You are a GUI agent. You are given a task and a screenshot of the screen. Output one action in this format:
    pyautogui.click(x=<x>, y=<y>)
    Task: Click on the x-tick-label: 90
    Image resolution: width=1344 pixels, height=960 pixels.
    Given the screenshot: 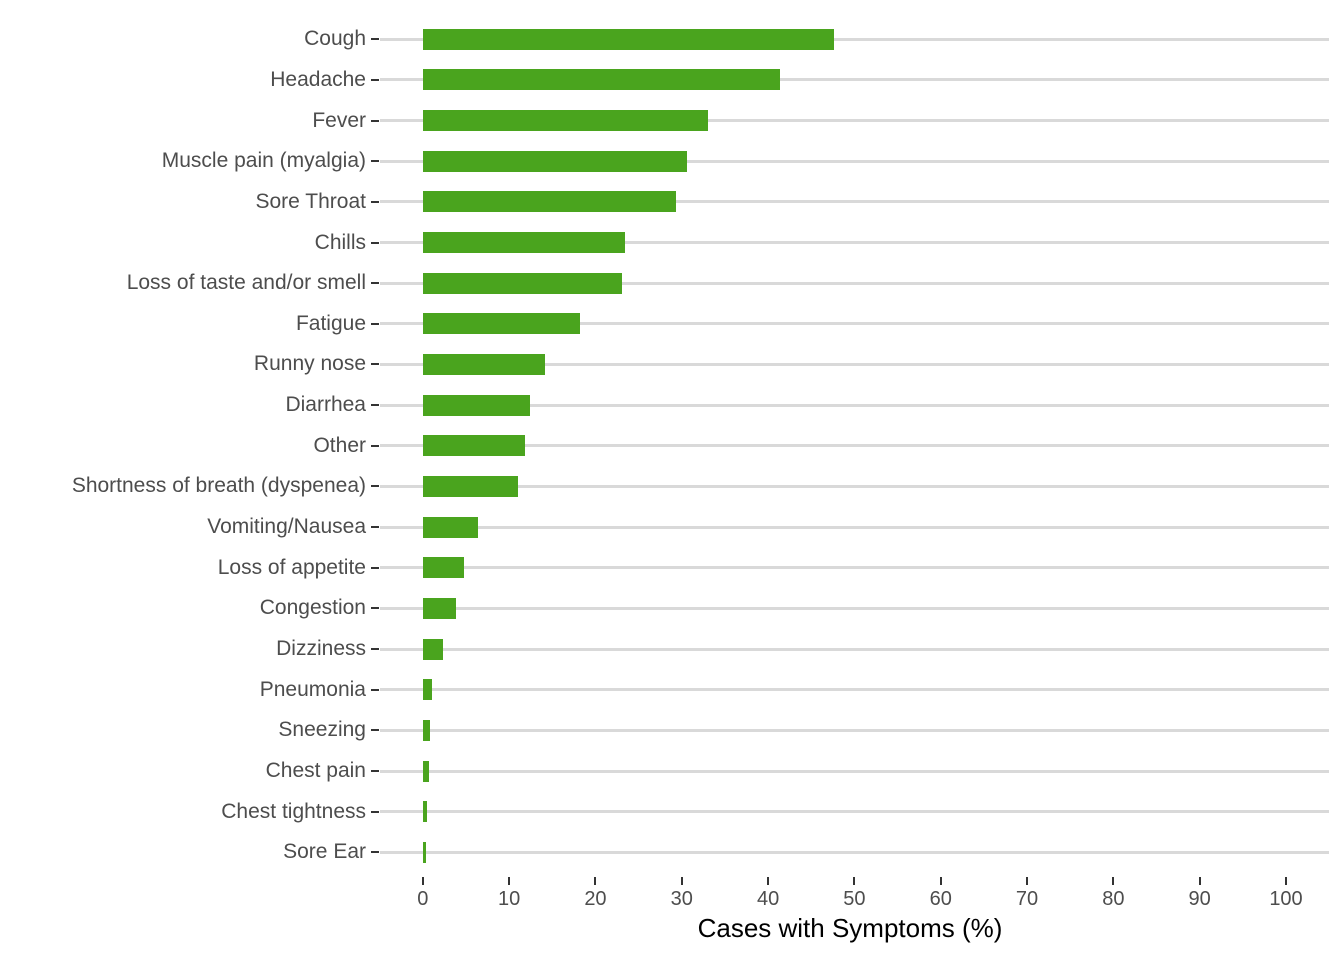 What is the action you would take?
    pyautogui.click(x=1199, y=899)
    